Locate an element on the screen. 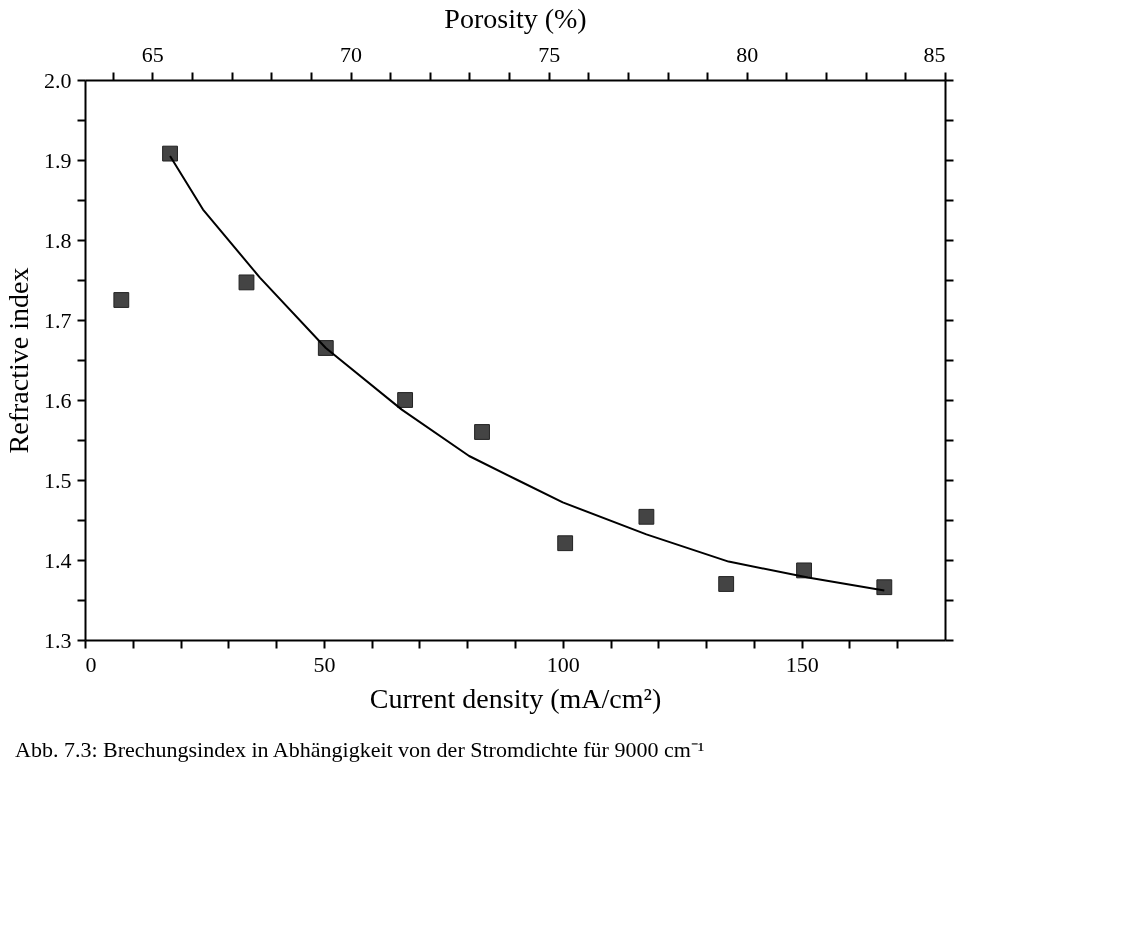 This screenshot has height=944, width=1138. x2-axis-title: Porosity (%) is located at coordinates (515, 18).